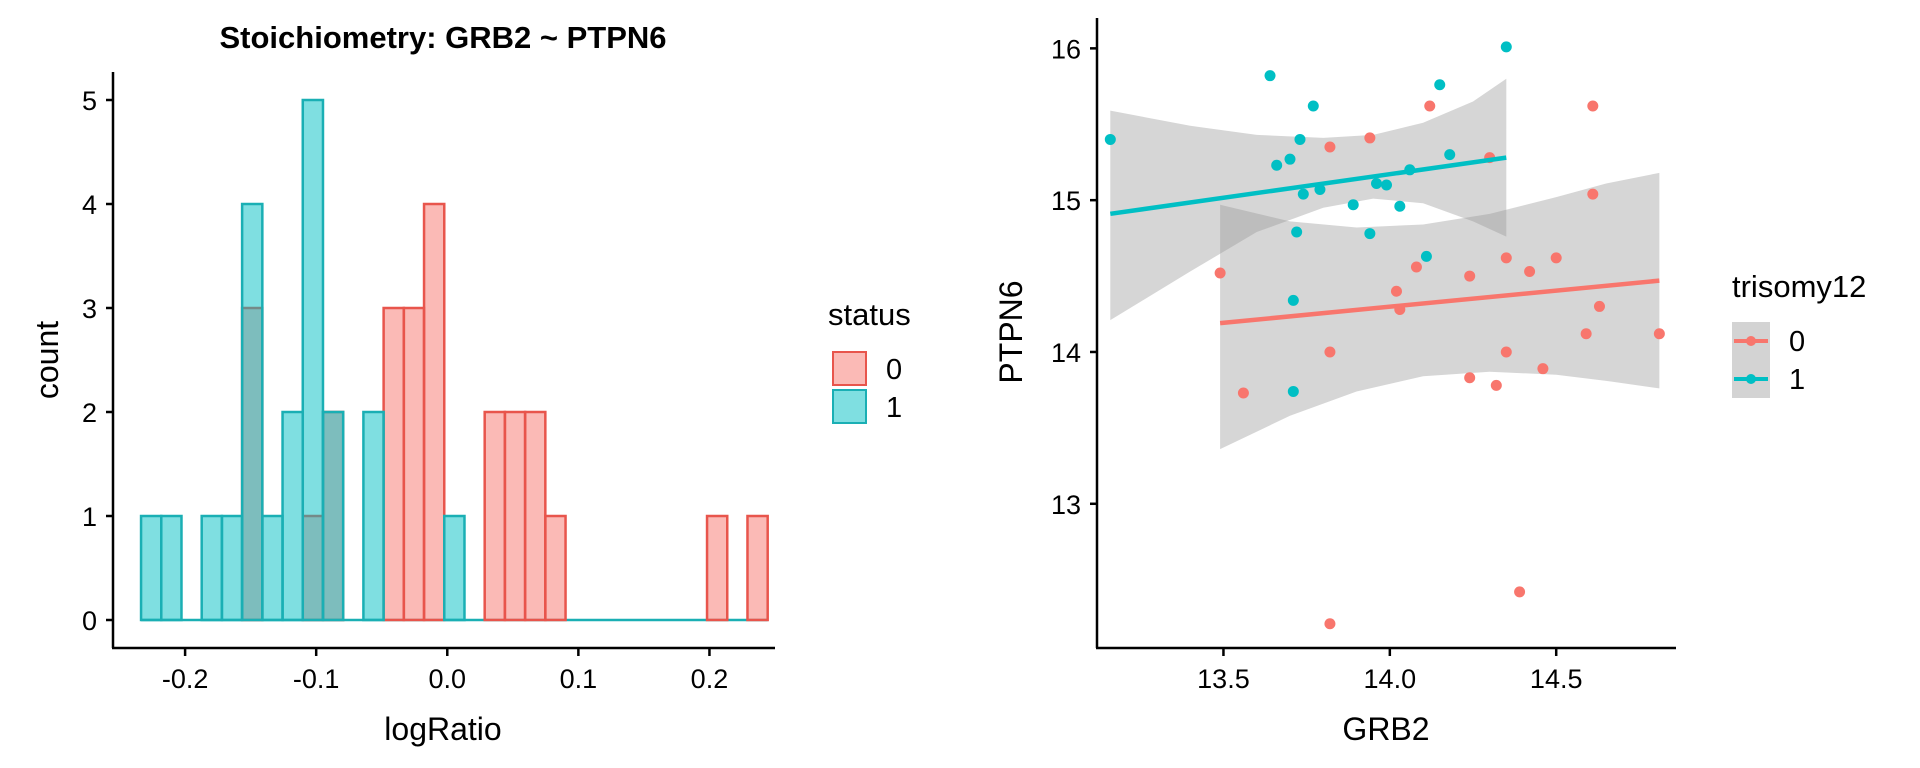  What do you see at coordinates (869, 360) in the screenshot?
I see `histogram-legend: status 0 1` at bounding box center [869, 360].